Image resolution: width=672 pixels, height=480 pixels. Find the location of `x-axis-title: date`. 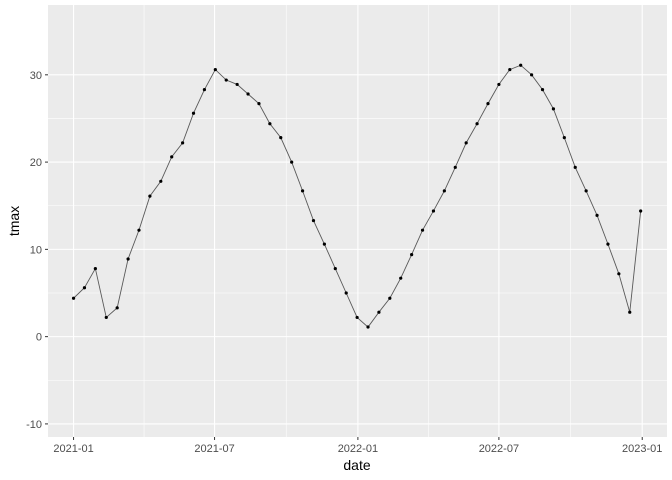

x-axis-title: date is located at coordinates (356, 465).